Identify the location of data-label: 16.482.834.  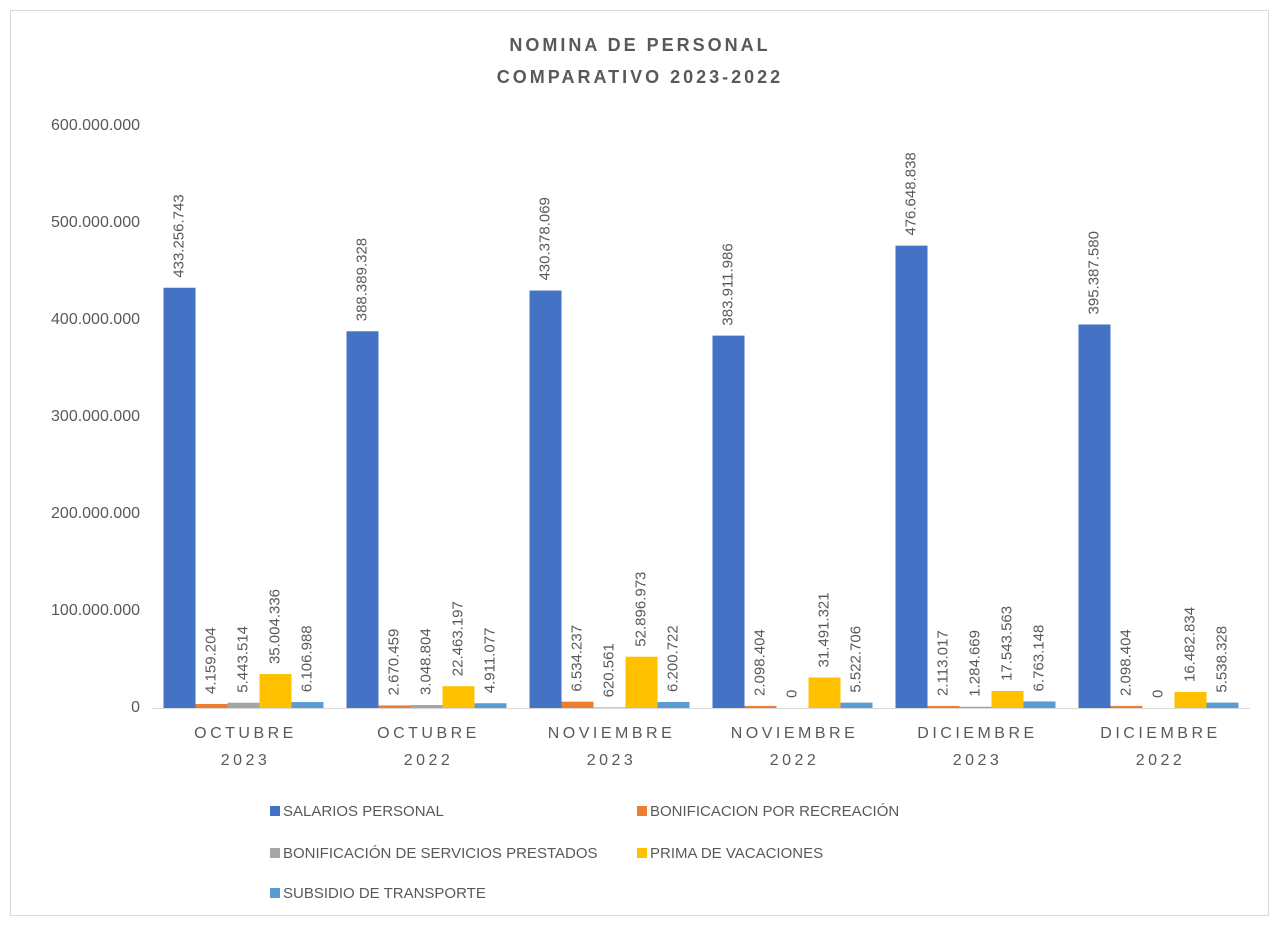
(1189, 644).